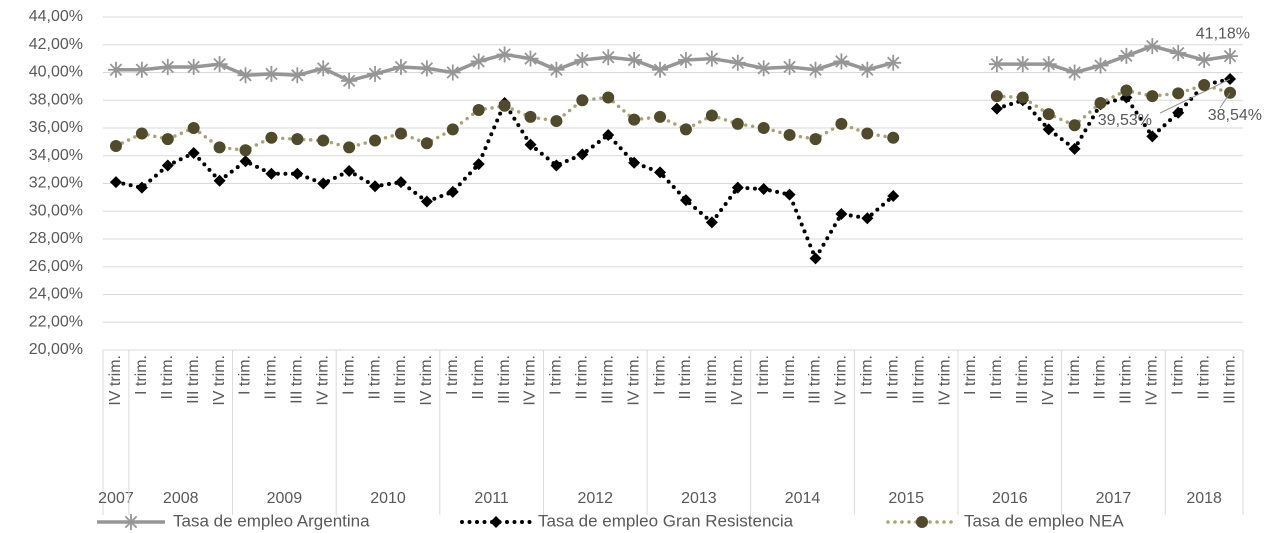 The height and width of the screenshot is (533, 1267). What do you see at coordinates (685, 117) in the screenshot?
I see `series: 38,54%` at bounding box center [685, 117].